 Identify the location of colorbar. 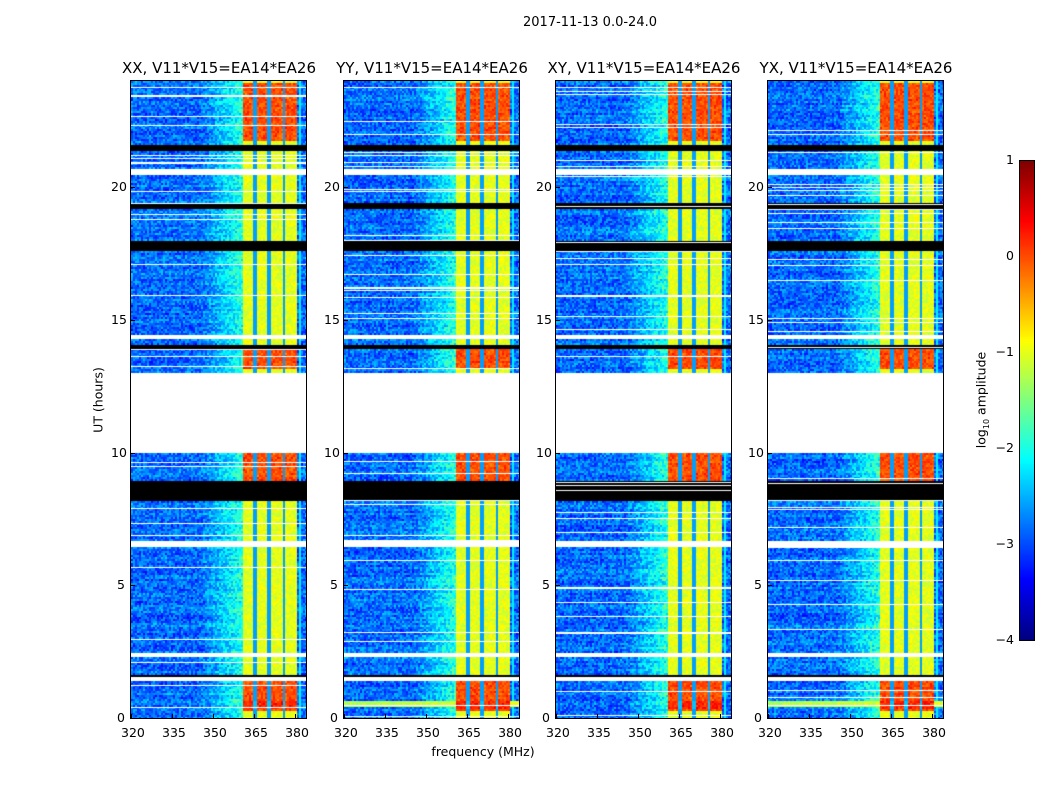
(1027, 400).